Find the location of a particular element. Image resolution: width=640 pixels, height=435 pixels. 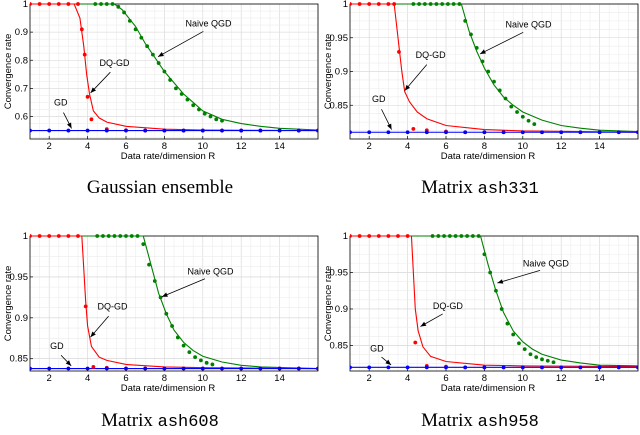

caption-prefix: Matrix is located at coordinates (447, 187).